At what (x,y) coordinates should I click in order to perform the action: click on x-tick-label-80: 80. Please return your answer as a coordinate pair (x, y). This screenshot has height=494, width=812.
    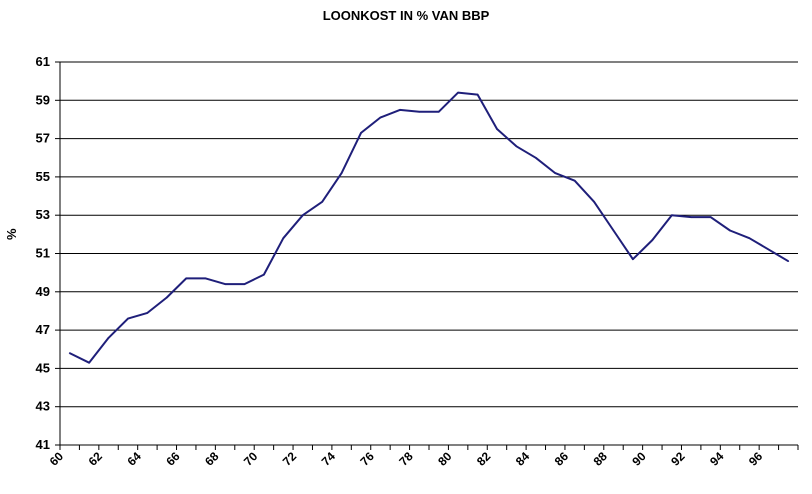
    Looking at the image, I should click on (445, 459).